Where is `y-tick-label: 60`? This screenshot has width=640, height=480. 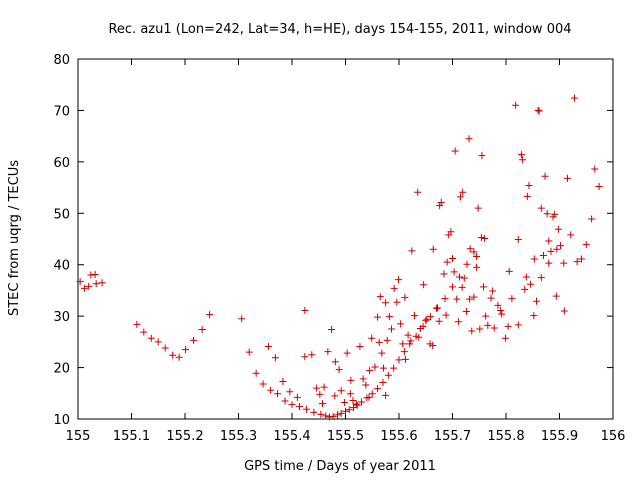
y-tick-label: 60 is located at coordinates (61, 163).